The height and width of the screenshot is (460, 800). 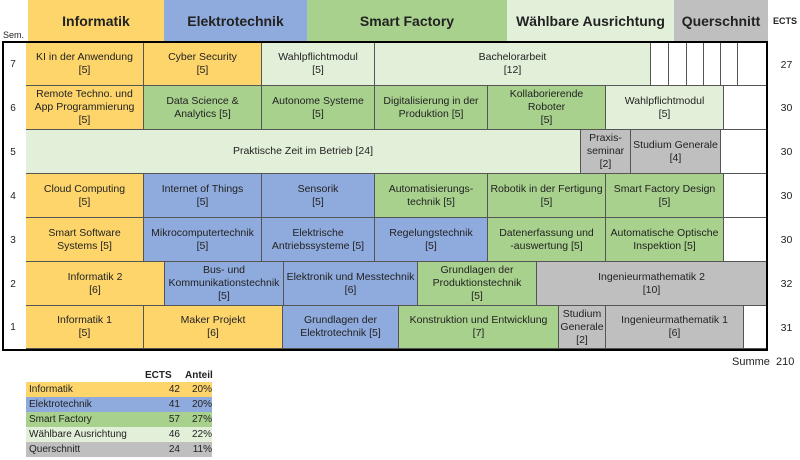 I want to click on module-cell: Ingenieurmathematik 2 [10], so click(x=652, y=284).